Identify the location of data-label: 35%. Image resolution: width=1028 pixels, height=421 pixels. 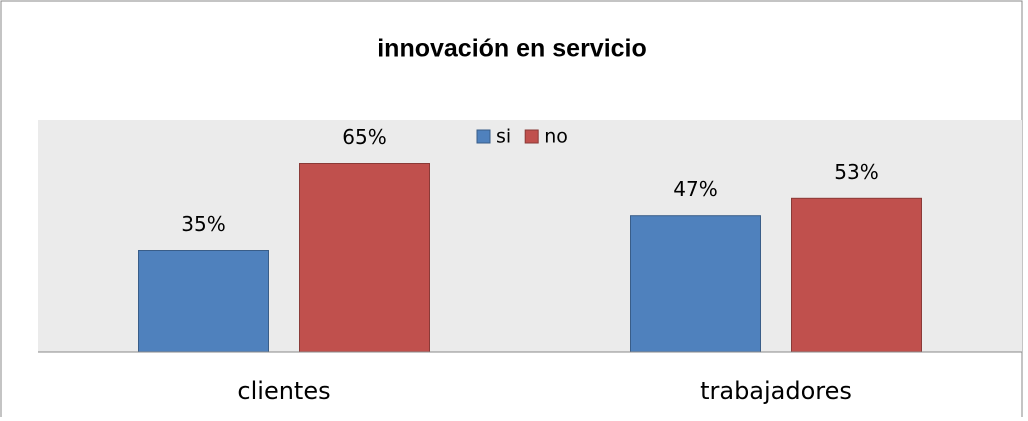
(203, 224).